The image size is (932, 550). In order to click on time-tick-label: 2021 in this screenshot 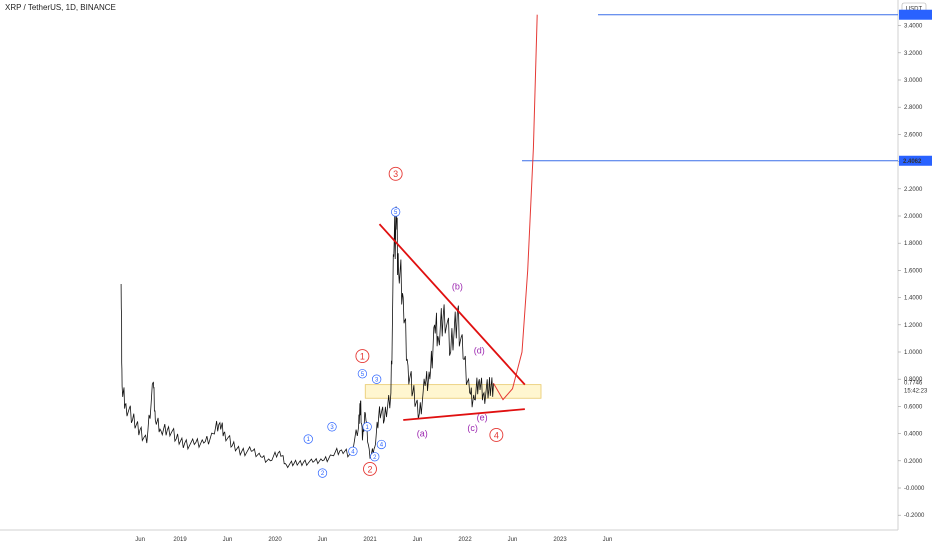, I will do `click(370, 540)`.